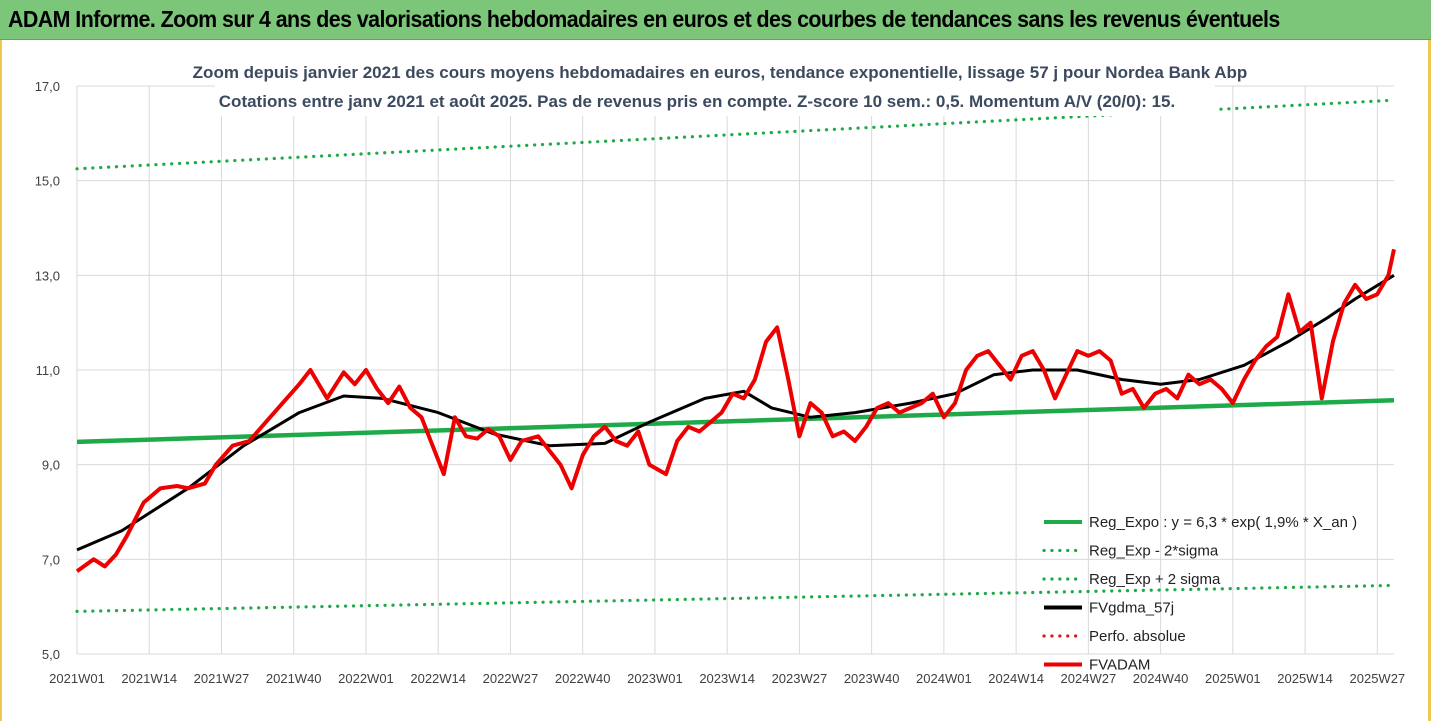 The image size is (1431, 721). Describe the element at coordinates (1305, 678) in the screenshot. I see `x-tick-label: 2025W14` at that location.